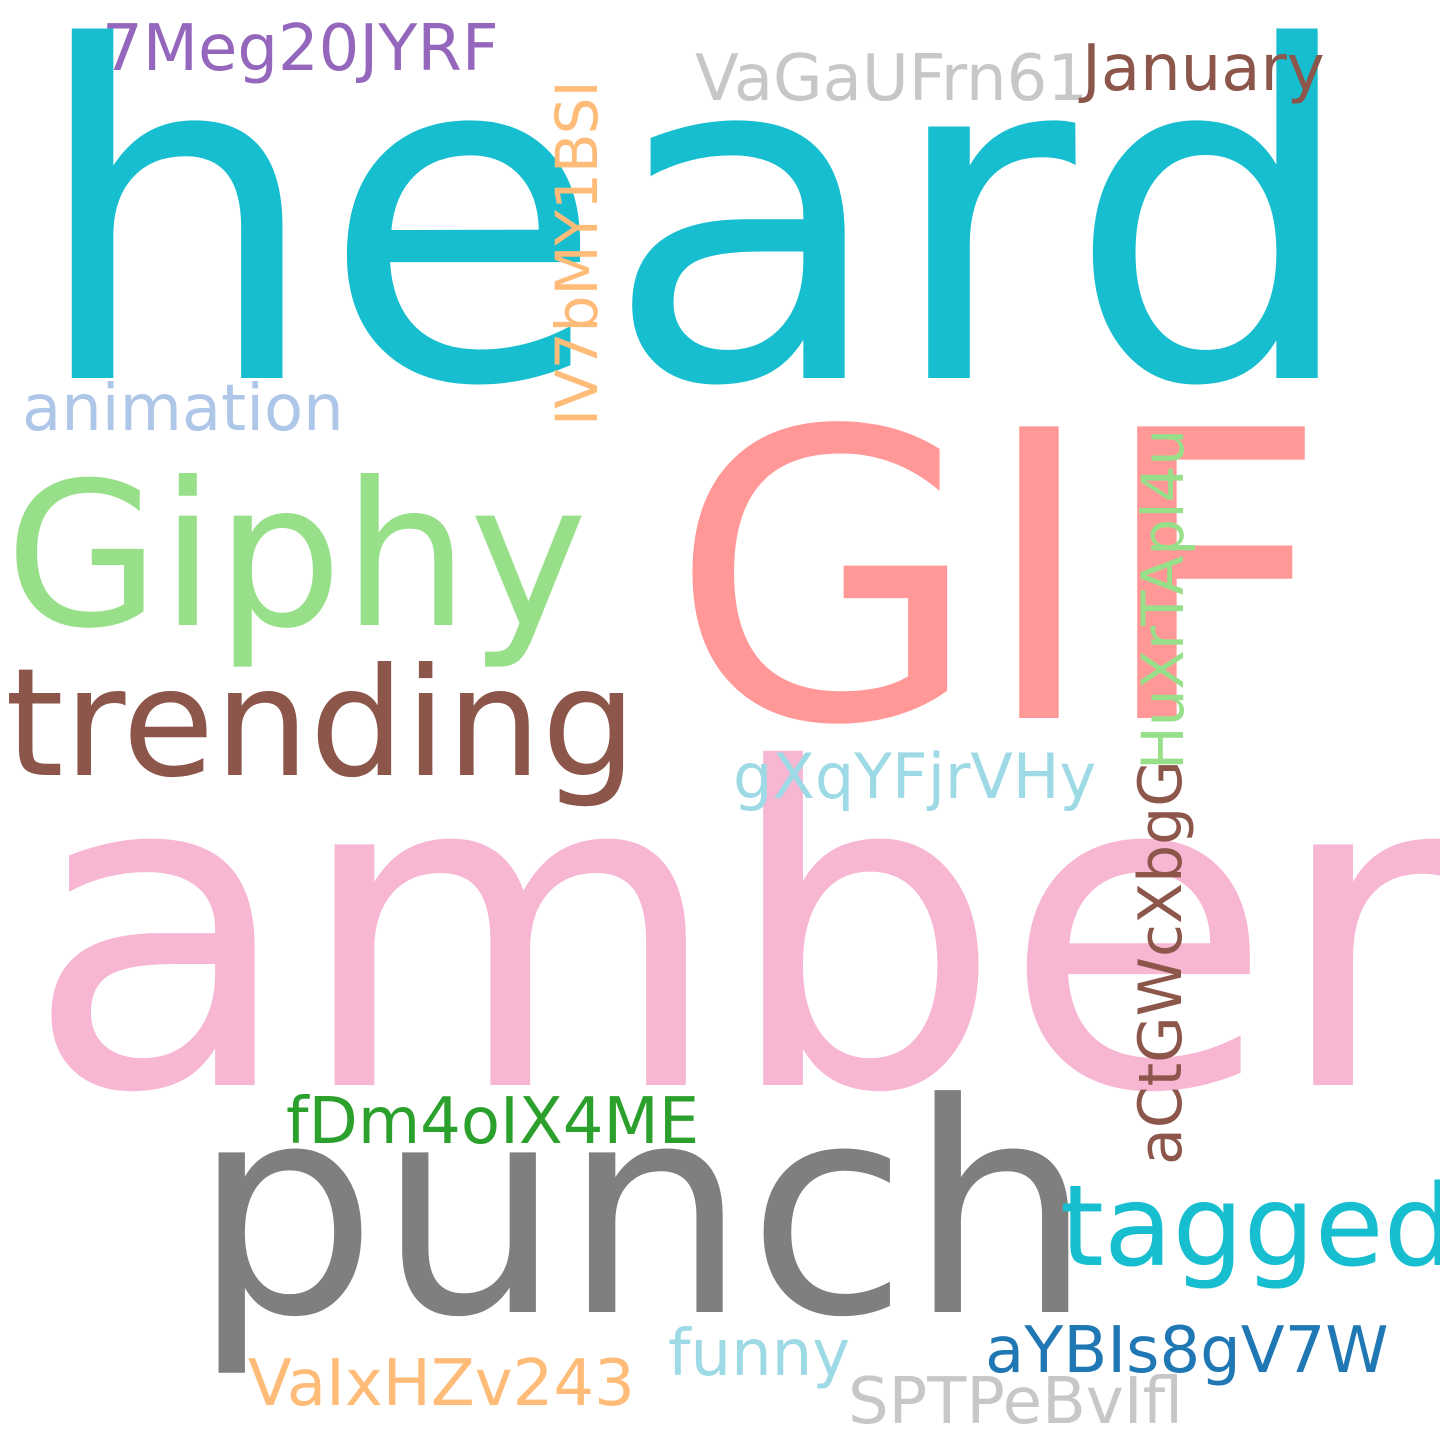  Describe the element at coordinates (1163, 599) in the screenshot. I see `word-huxrtapl4u: HuXrTApl4u` at that location.